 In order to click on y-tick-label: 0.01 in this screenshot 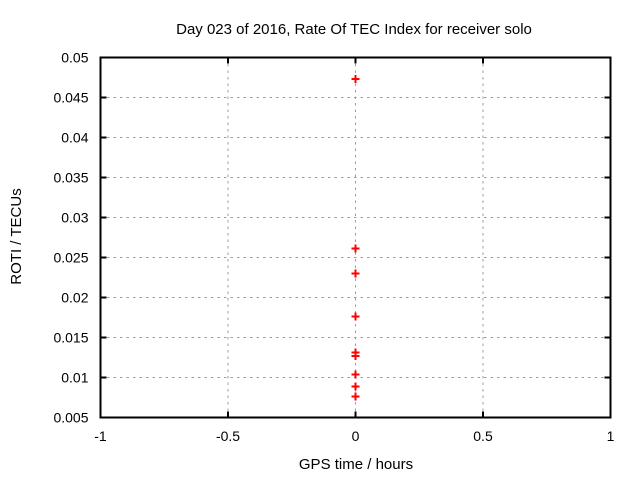, I will do `click(74, 378)`.